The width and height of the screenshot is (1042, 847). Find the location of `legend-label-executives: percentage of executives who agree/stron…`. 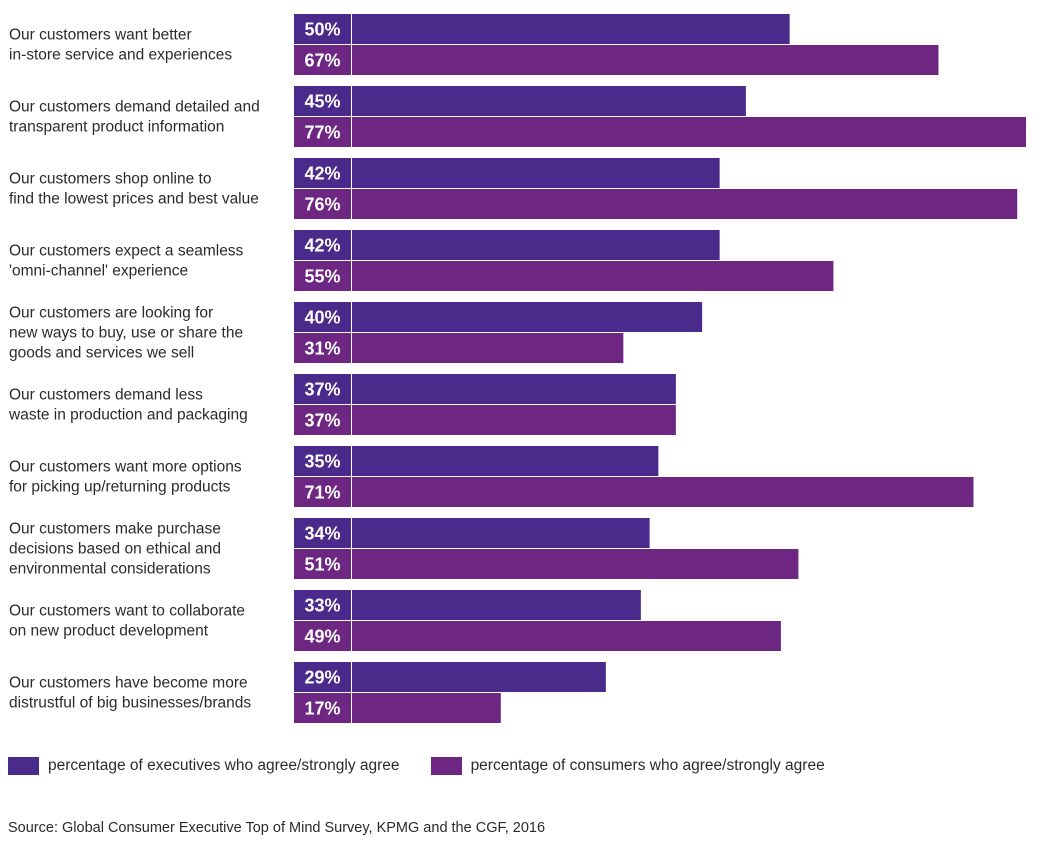

legend-label-executives: percentage of executives who agree/stron… is located at coordinates (224, 765).